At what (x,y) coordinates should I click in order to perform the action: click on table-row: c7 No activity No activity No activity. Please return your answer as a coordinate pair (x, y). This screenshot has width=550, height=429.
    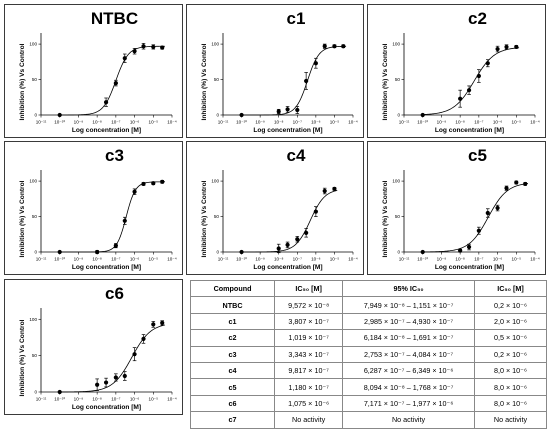
    Looking at the image, I should click on (368, 420).